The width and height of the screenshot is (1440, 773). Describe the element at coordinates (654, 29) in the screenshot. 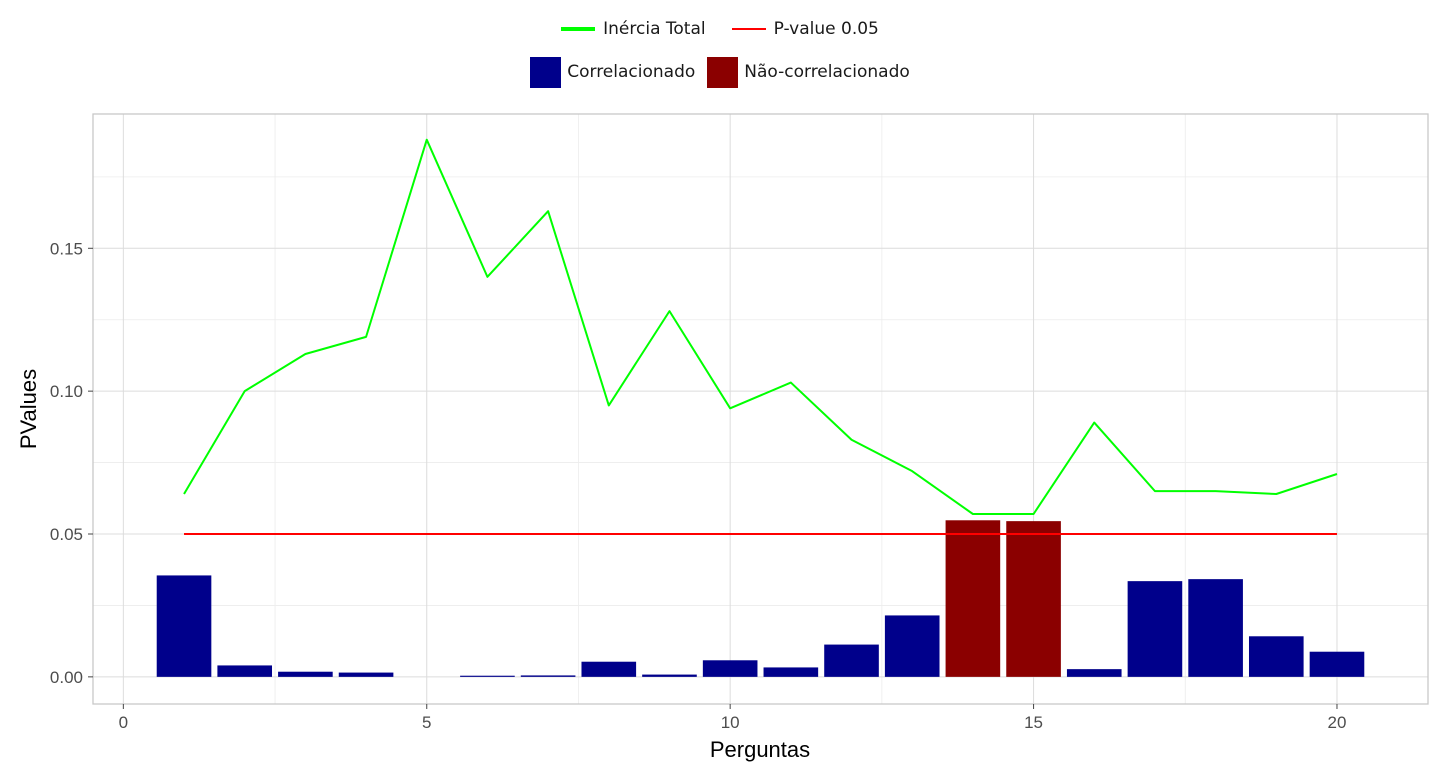

I see `legend-label-inercia: Inércia Total` at that location.